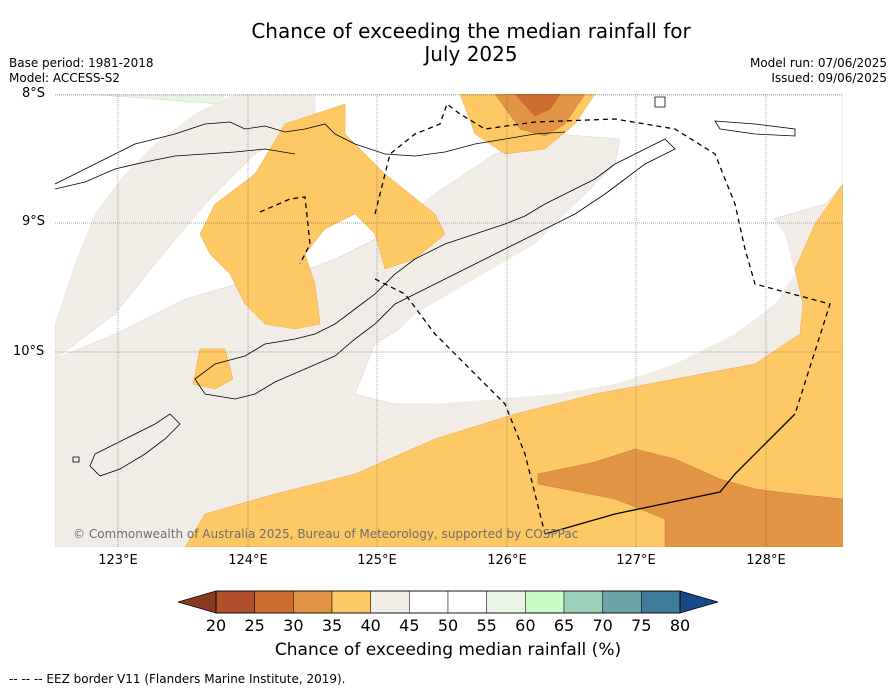  Describe the element at coordinates (322, 216) in the screenshot. I see `region-35-40-north` at that location.